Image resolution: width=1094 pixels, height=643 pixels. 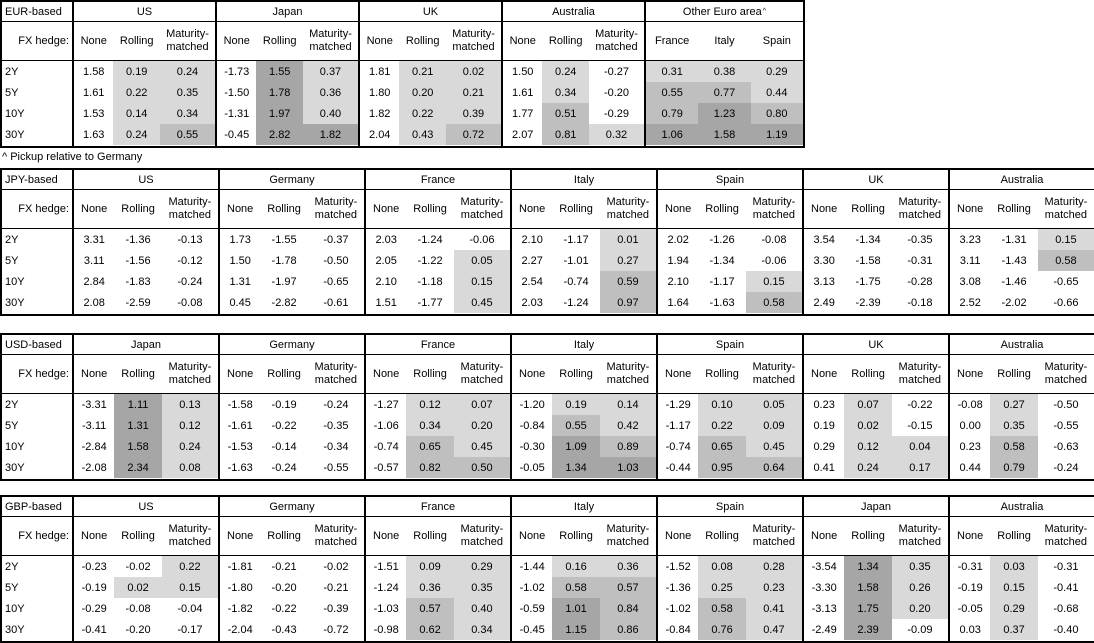 What do you see at coordinates (430, 467) in the screenshot?
I see `value-cell: 0.82` at bounding box center [430, 467].